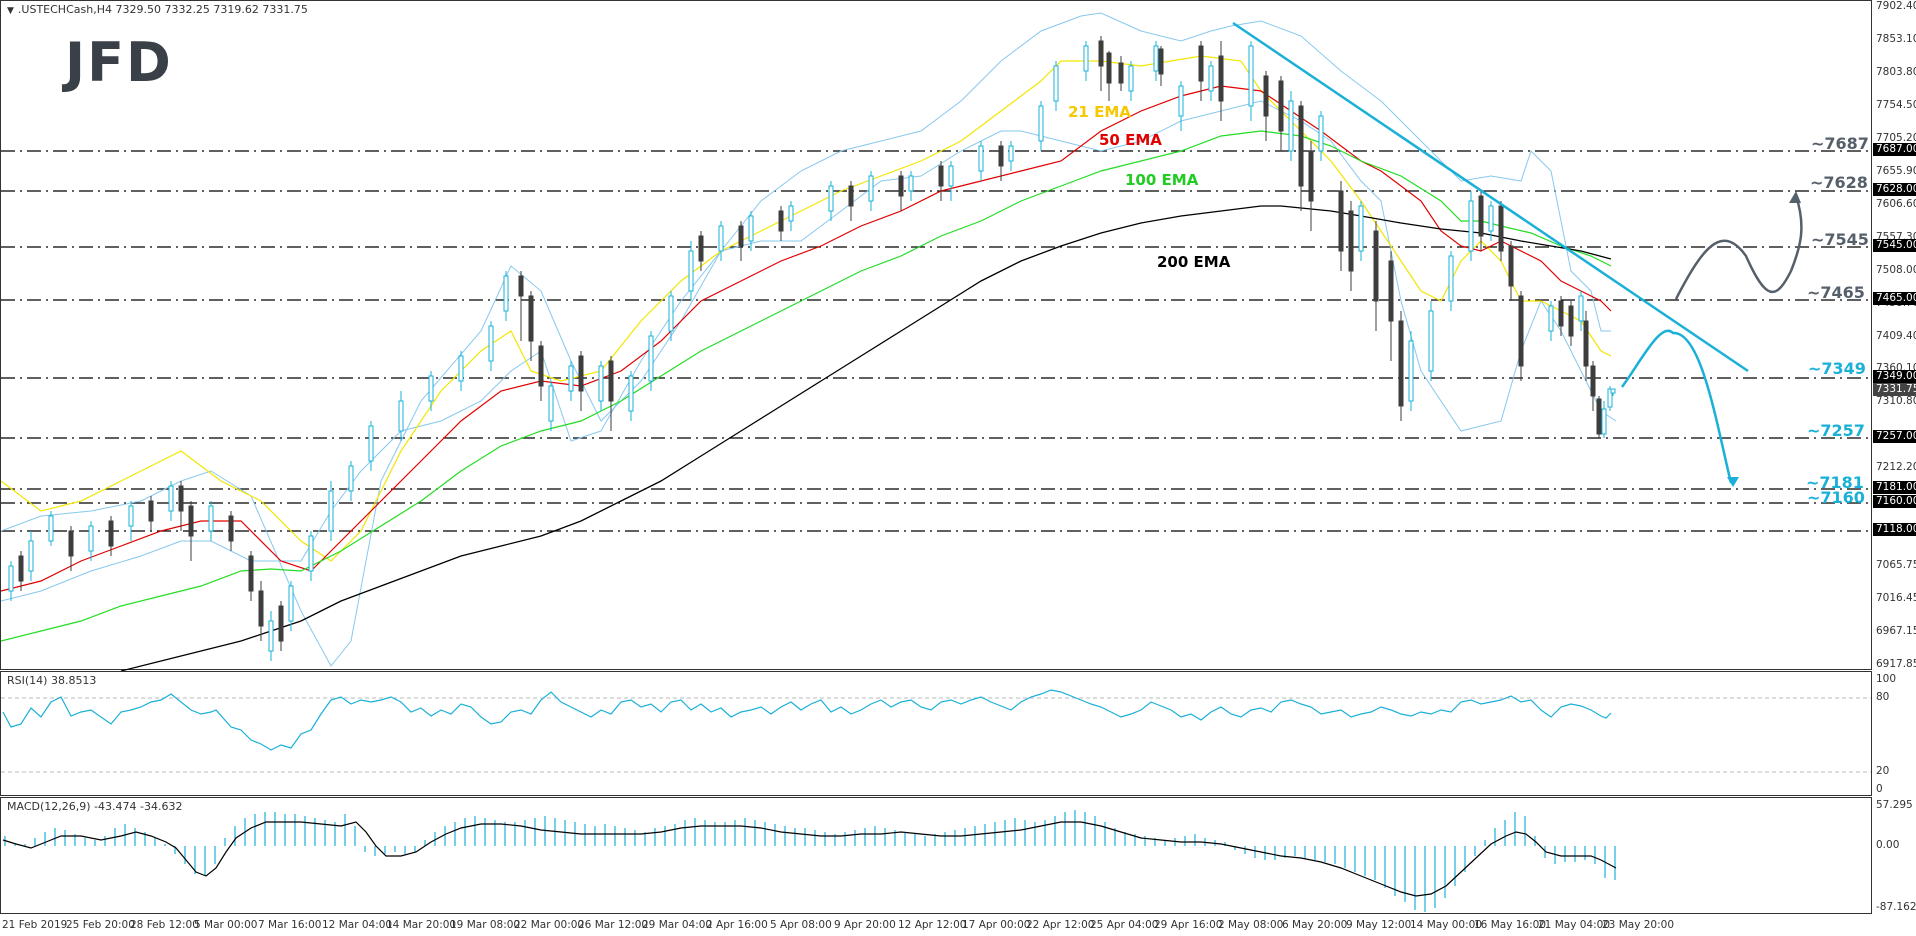  What do you see at coordinates (1896, 631) in the screenshot?
I see `price-tick: 6967.15` at bounding box center [1896, 631].